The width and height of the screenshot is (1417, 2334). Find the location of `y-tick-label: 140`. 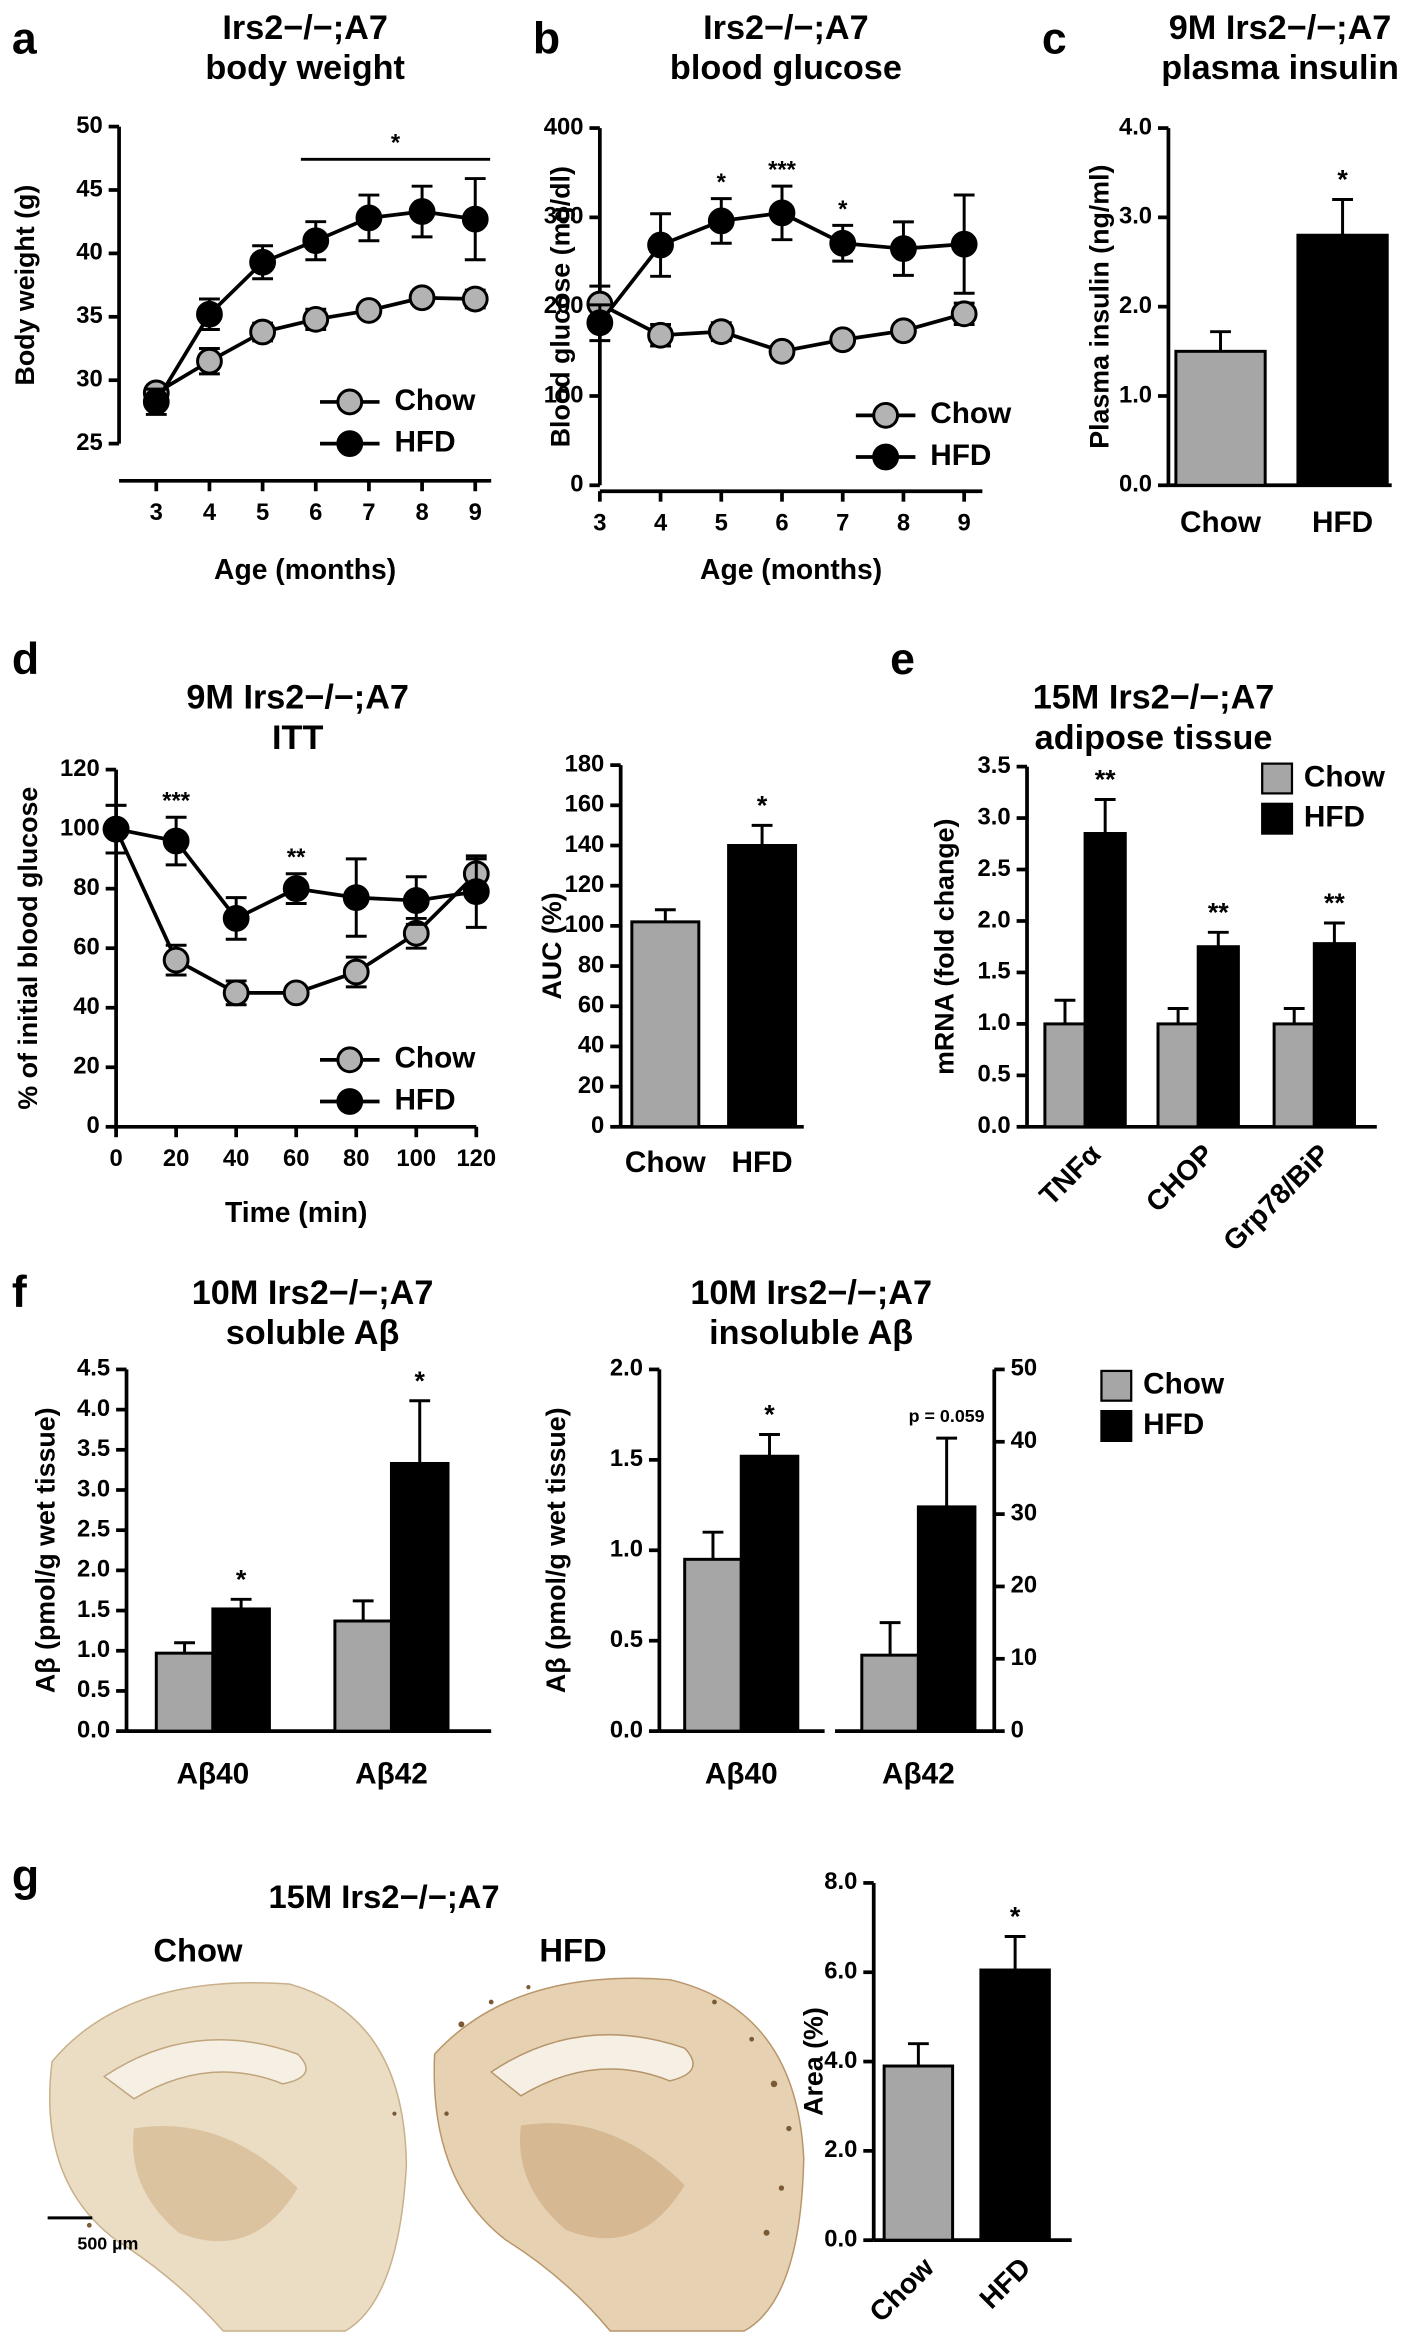

y-tick-label: 140 is located at coordinates (585, 844).